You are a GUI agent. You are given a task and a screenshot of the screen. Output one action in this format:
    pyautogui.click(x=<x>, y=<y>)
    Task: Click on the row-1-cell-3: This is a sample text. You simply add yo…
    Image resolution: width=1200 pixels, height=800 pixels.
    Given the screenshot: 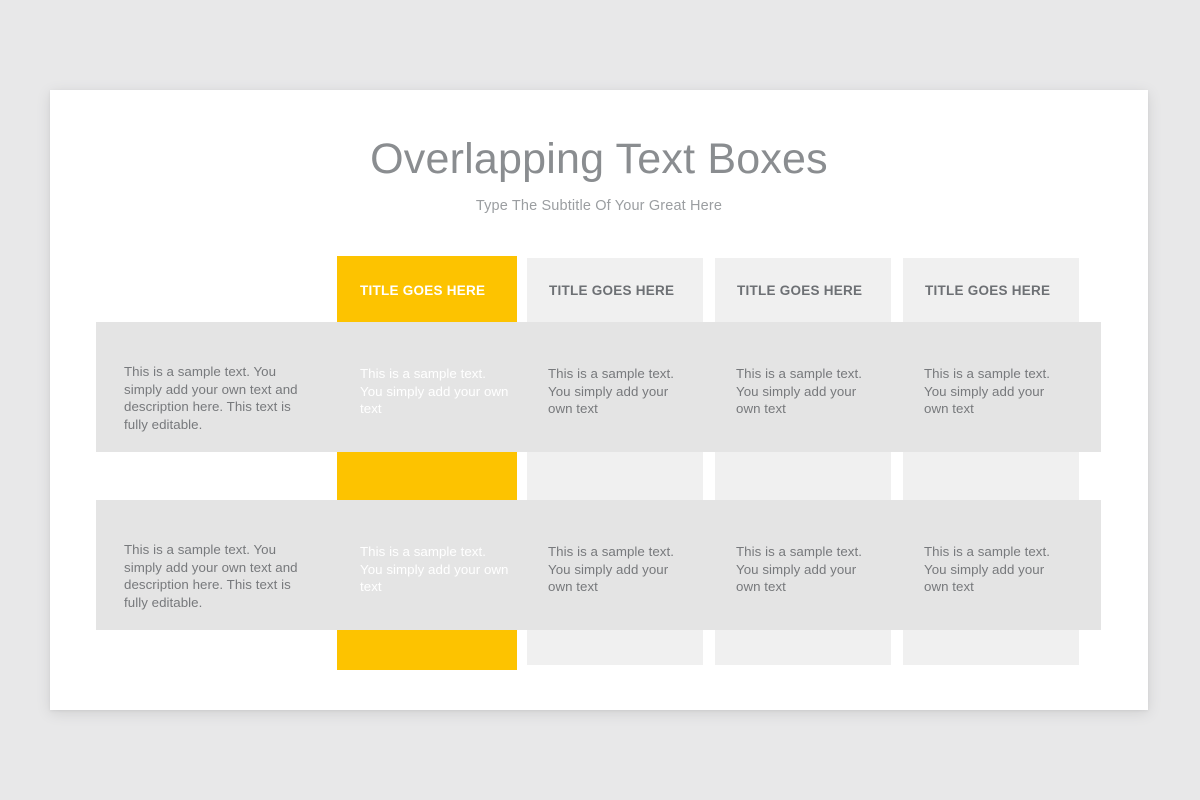 What is the action you would take?
    pyautogui.click(x=799, y=391)
    